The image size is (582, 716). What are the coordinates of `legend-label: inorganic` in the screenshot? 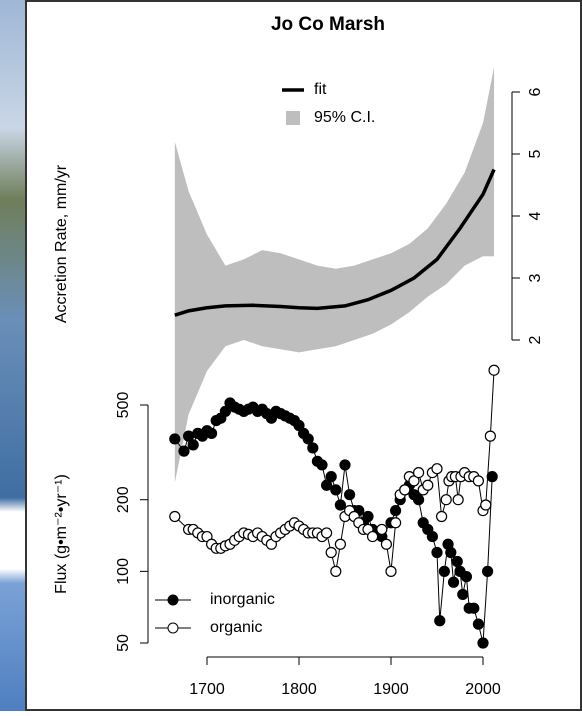 It's located at (242, 599).